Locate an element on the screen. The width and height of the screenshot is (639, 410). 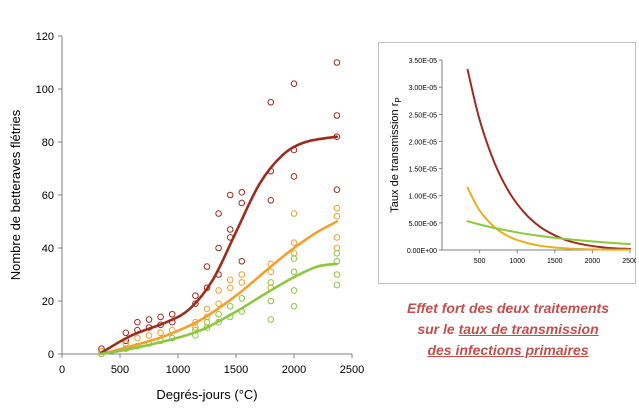
caption-line-2-prefix: sur le is located at coordinates (438, 329).